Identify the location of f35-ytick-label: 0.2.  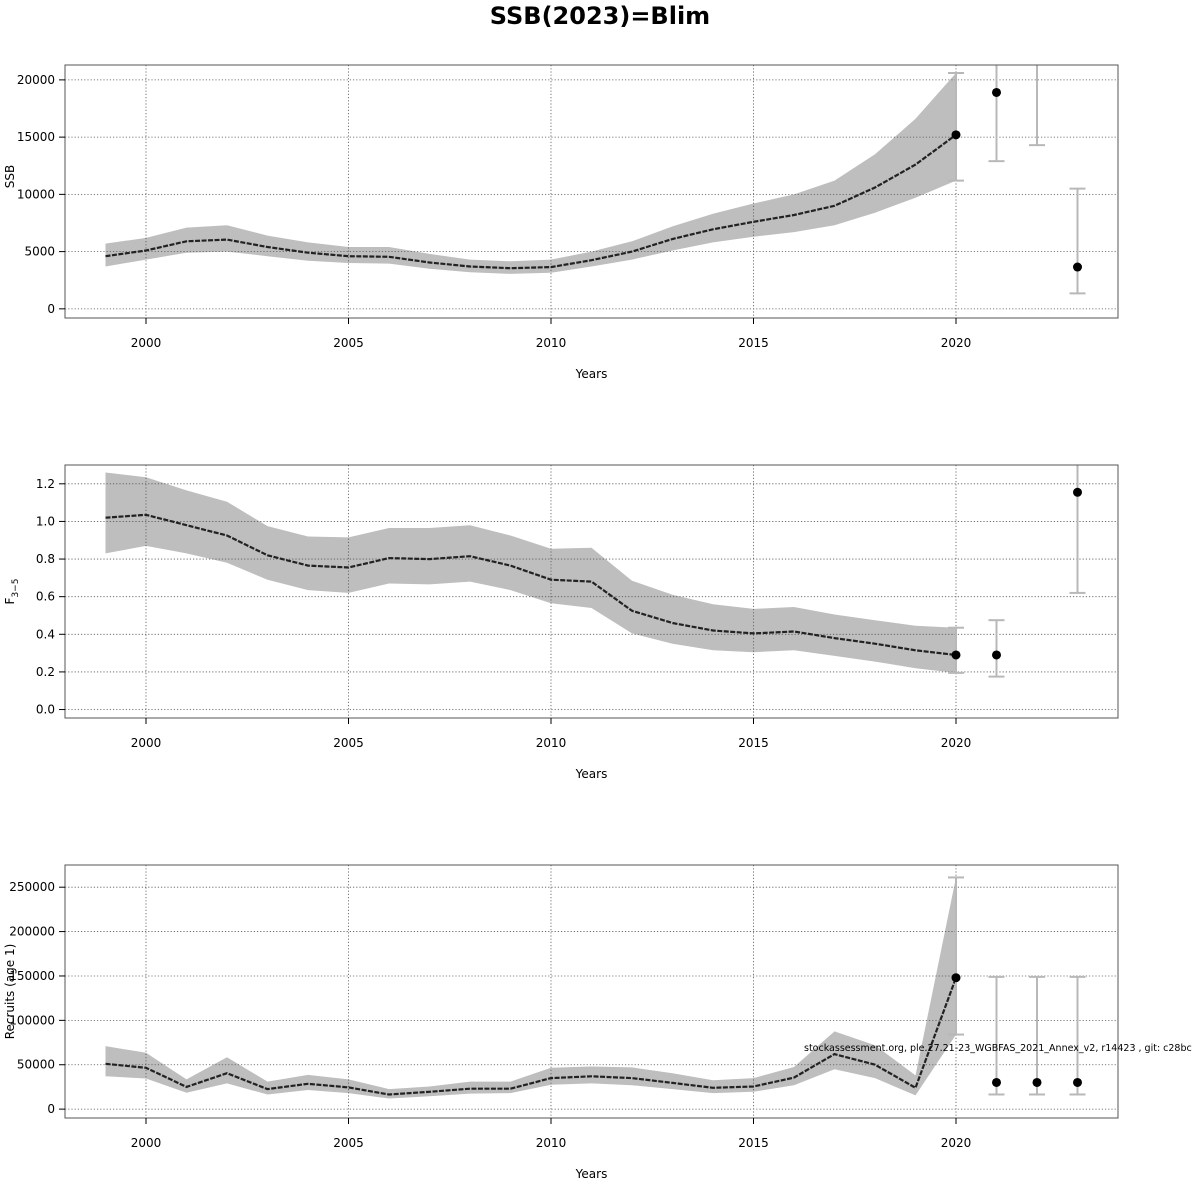
(45, 672).